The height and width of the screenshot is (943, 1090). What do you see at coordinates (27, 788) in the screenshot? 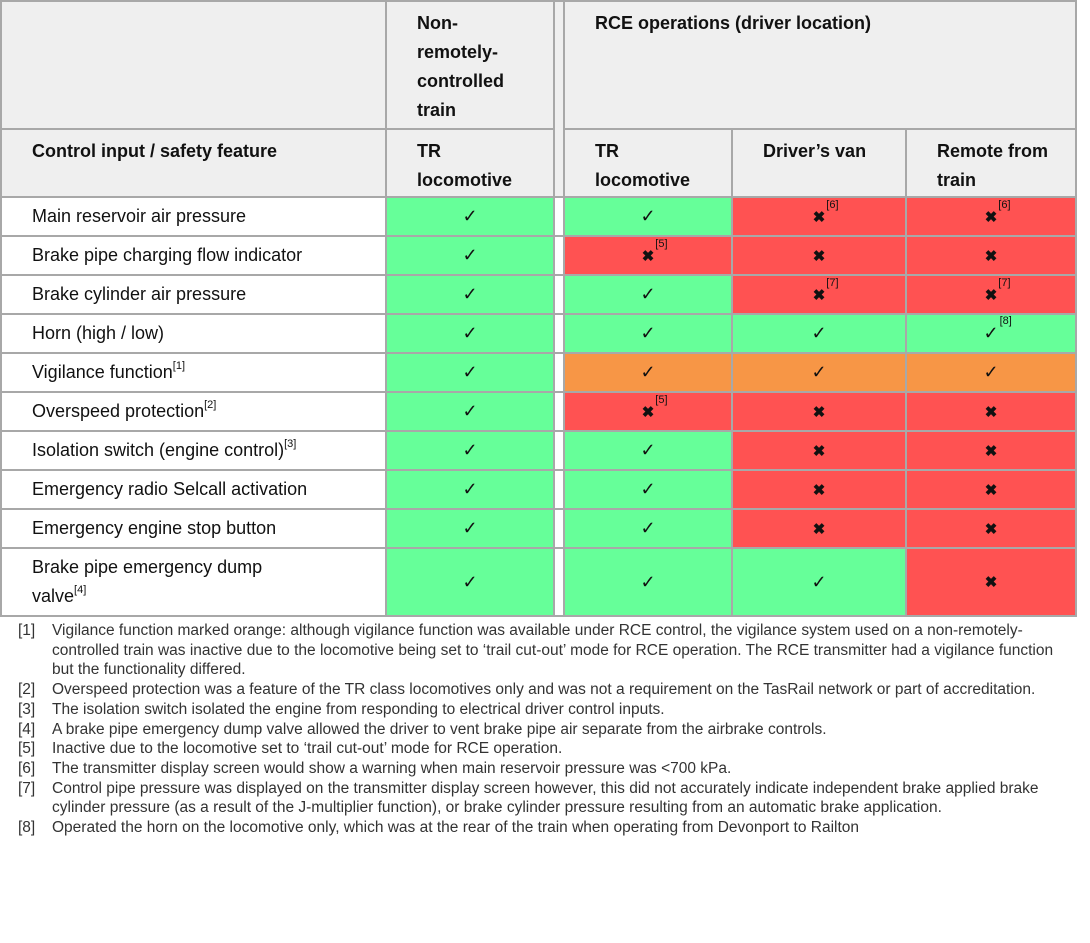
I see `footnote-key: [7]` at bounding box center [27, 788].